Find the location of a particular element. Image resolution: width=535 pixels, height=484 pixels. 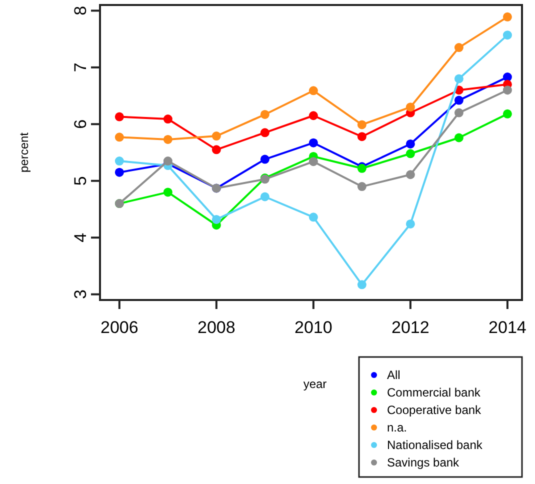

x-tick-label: 2010 is located at coordinates (313, 327).